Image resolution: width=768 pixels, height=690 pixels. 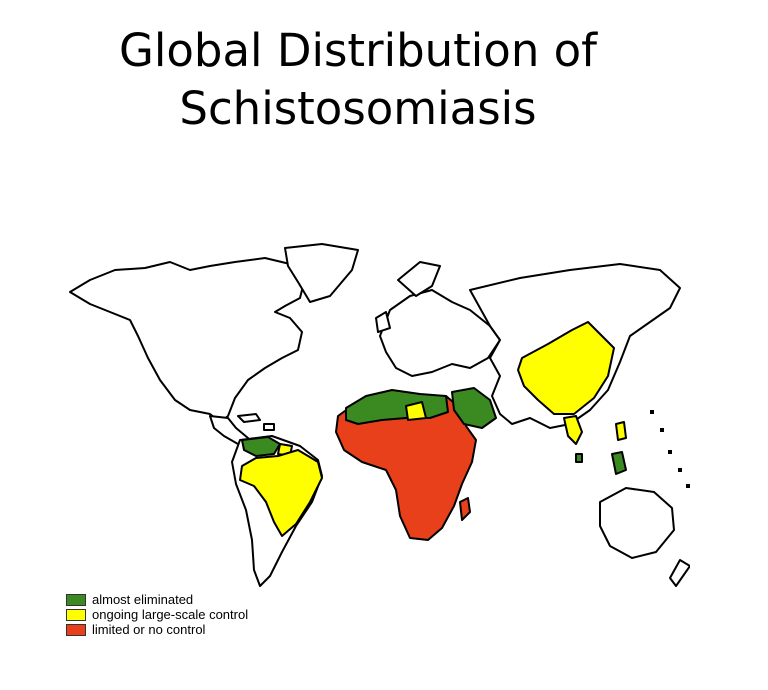 What do you see at coordinates (566, 368) in the screenshot?
I see `china-region` at bounding box center [566, 368].